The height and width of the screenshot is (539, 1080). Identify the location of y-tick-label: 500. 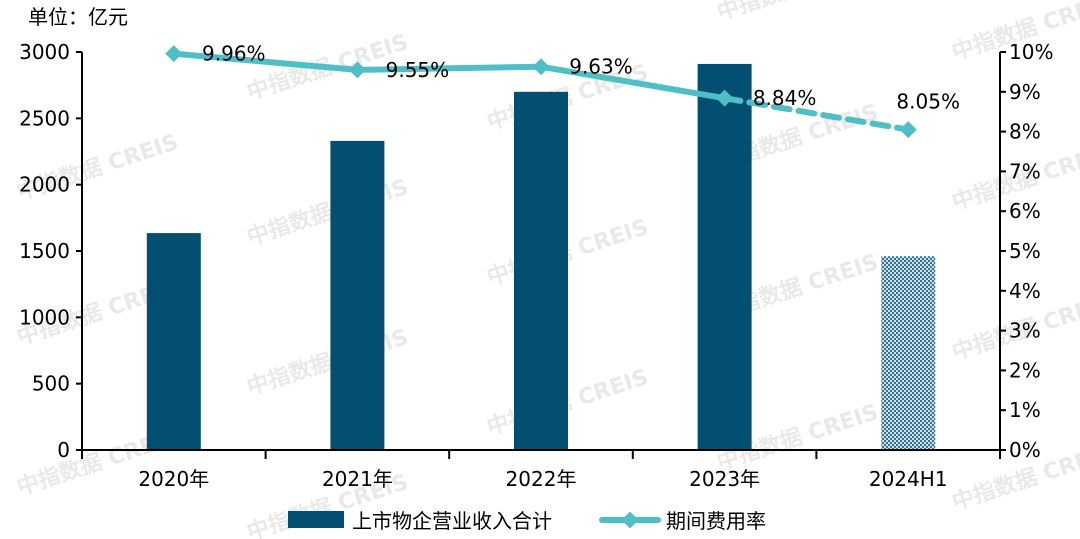
(51, 384).